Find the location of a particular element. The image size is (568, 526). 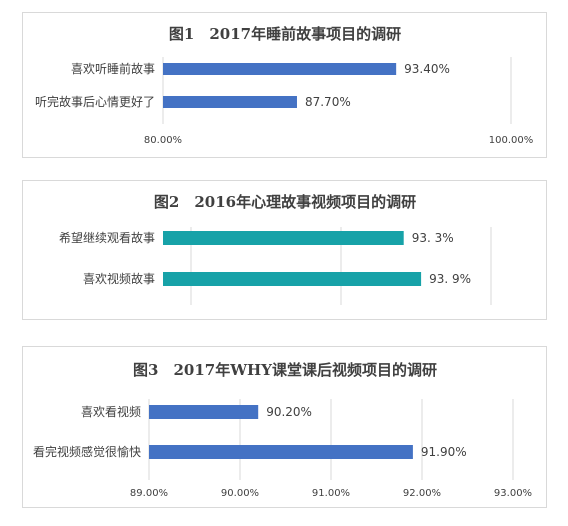

chart-3-tick-label-3: 91.00% is located at coordinates (331, 493).